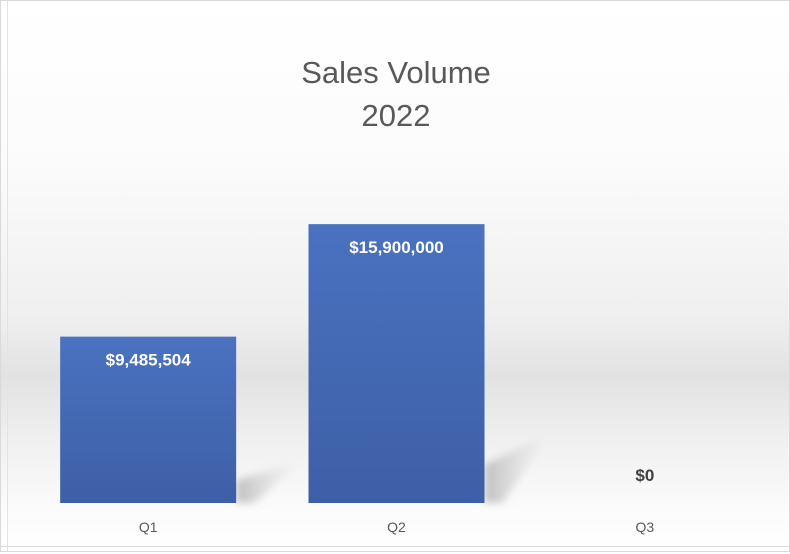 The height and width of the screenshot is (554, 790). Describe the element at coordinates (396, 115) in the screenshot. I see `chart-title-line-2: 2022` at that location.